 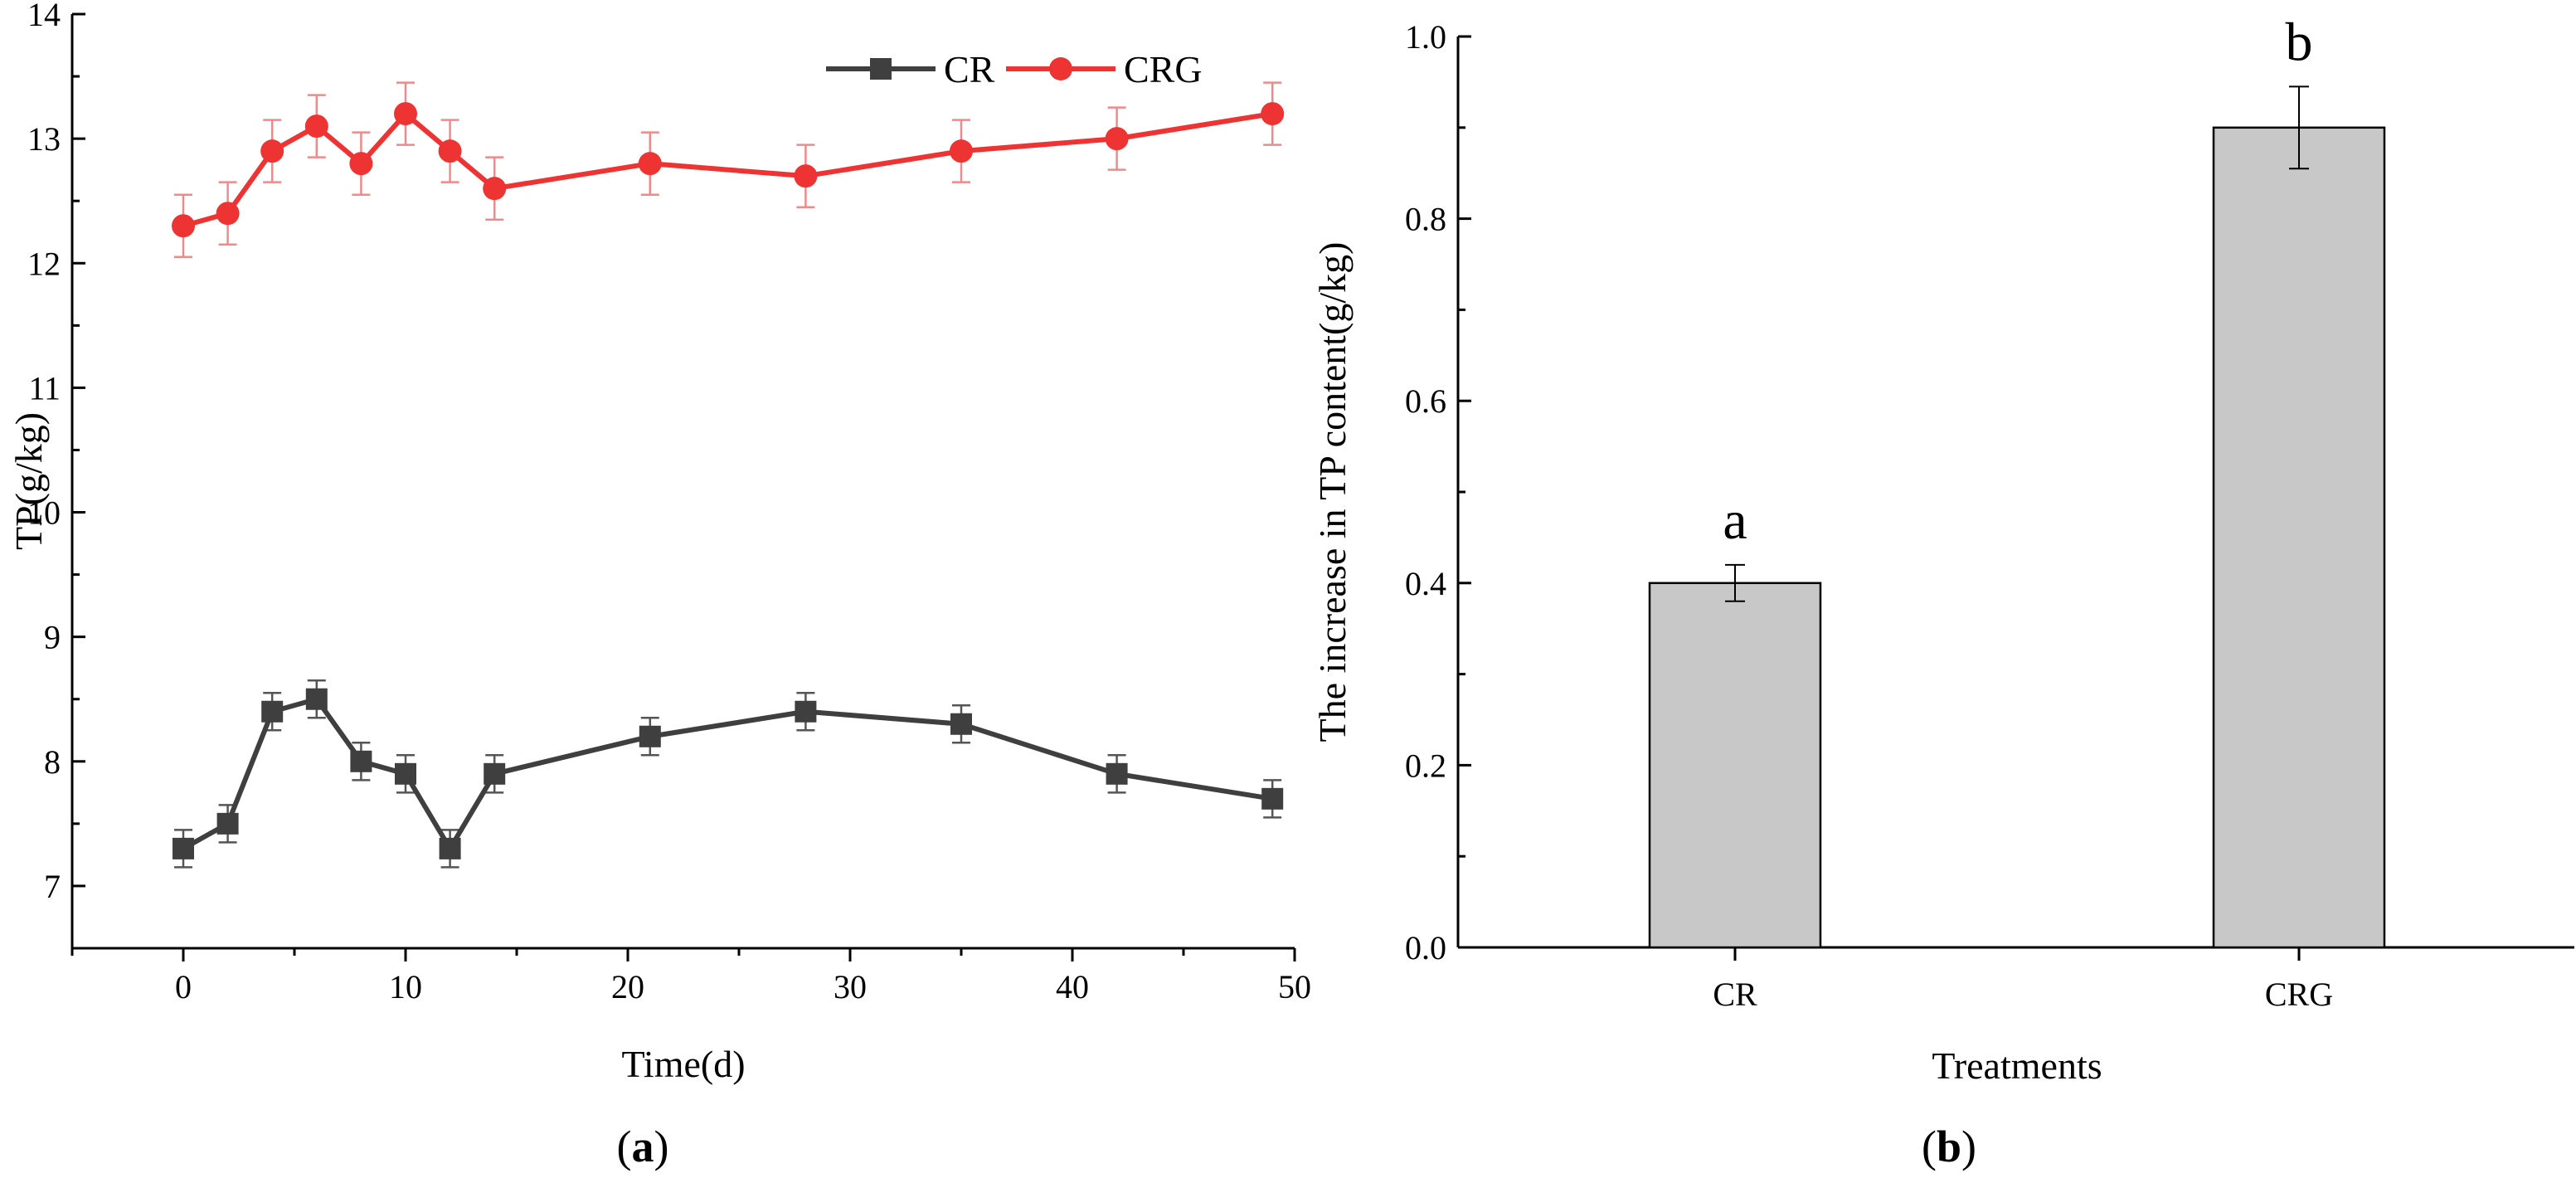 What do you see at coordinates (661, 1146) in the screenshot?
I see `panel-a-caption-close: )` at bounding box center [661, 1146].